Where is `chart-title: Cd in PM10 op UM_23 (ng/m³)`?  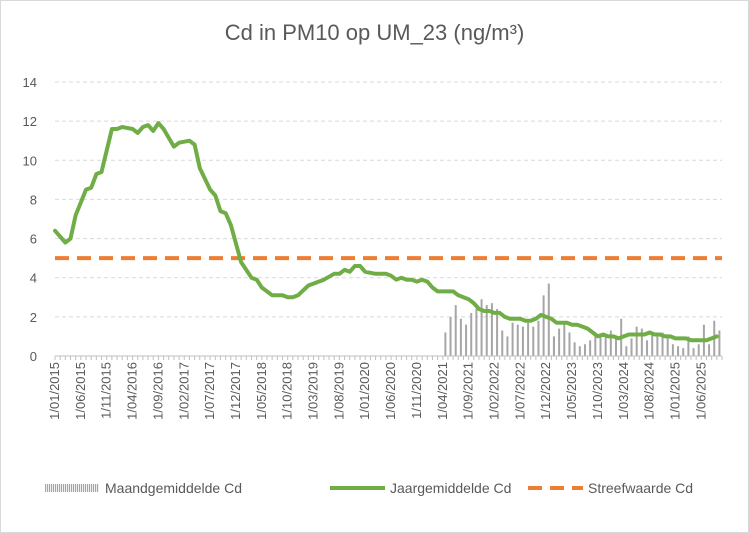 chart-title: Cd in PM10 op UM_23 (ng/m³) is located at coordinates (374, 32).